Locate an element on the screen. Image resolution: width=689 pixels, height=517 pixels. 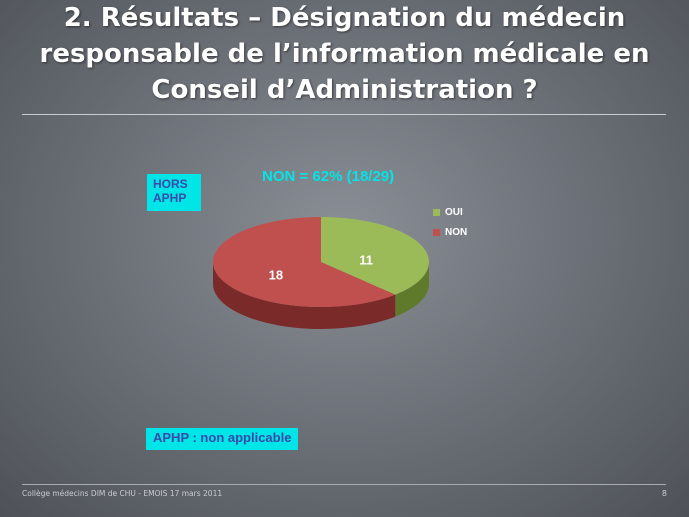
pie-group: 11 18 is located at coordinates (321, 273).